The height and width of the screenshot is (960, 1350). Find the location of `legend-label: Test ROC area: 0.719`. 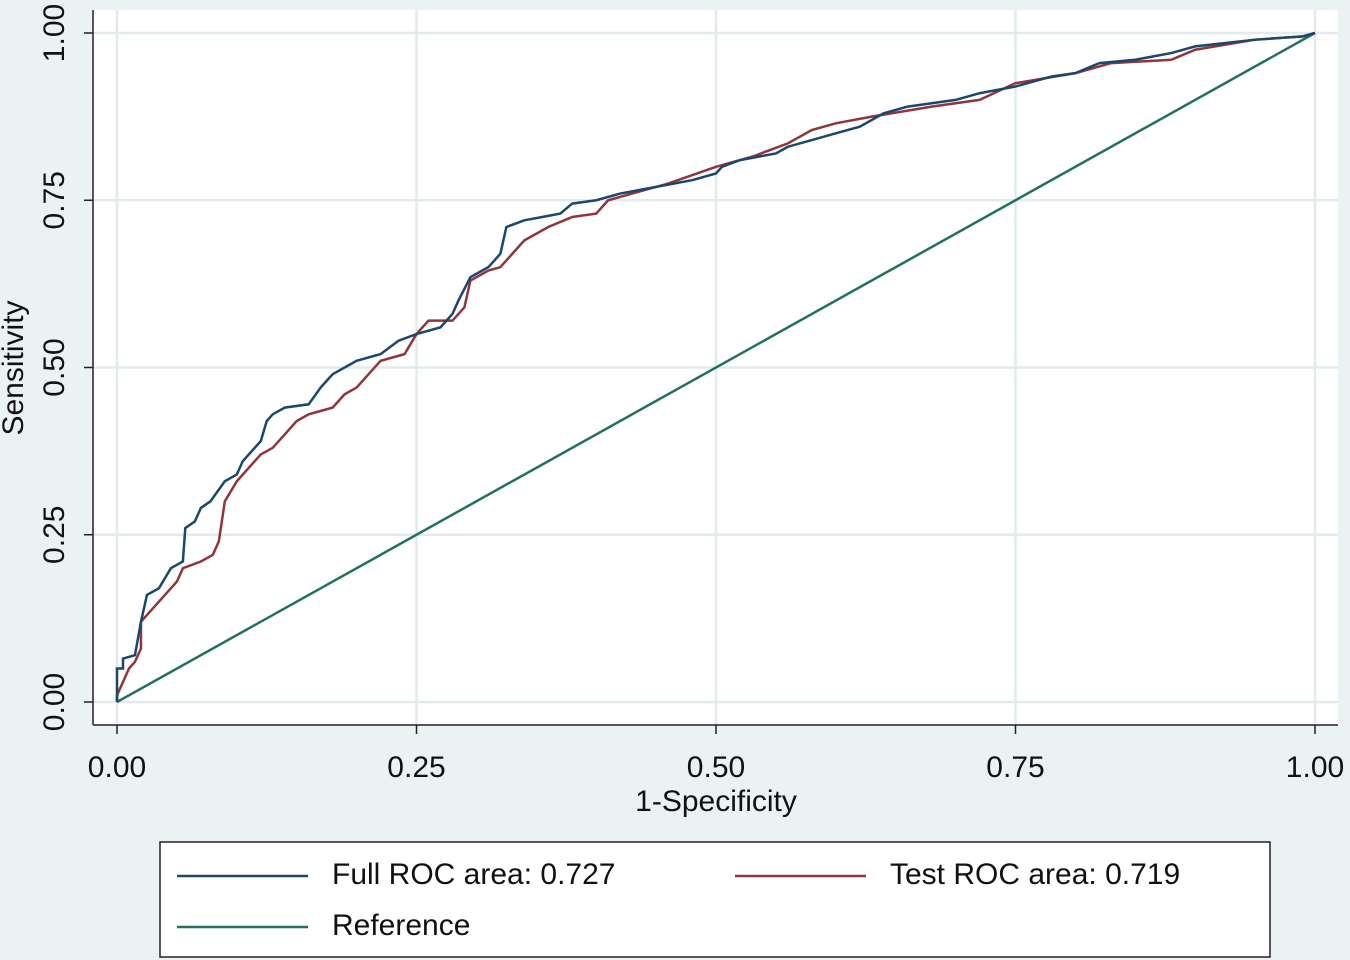

legend-label: Test ROC area: 0.719 is located at coordinates (1035, 874).